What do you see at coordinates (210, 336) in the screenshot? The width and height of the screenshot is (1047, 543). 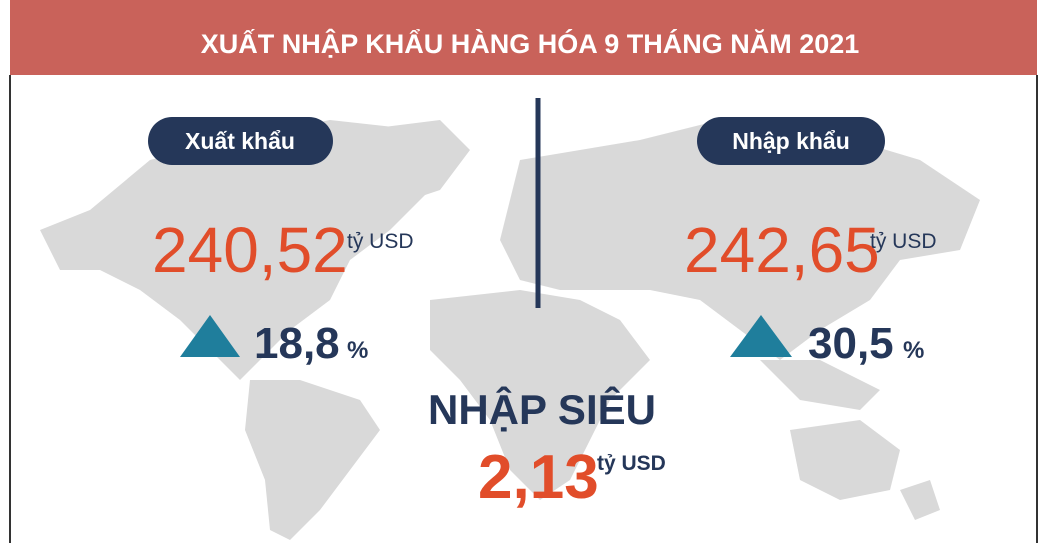 I see `export-up-arrow` at bounding box center [210, 336].